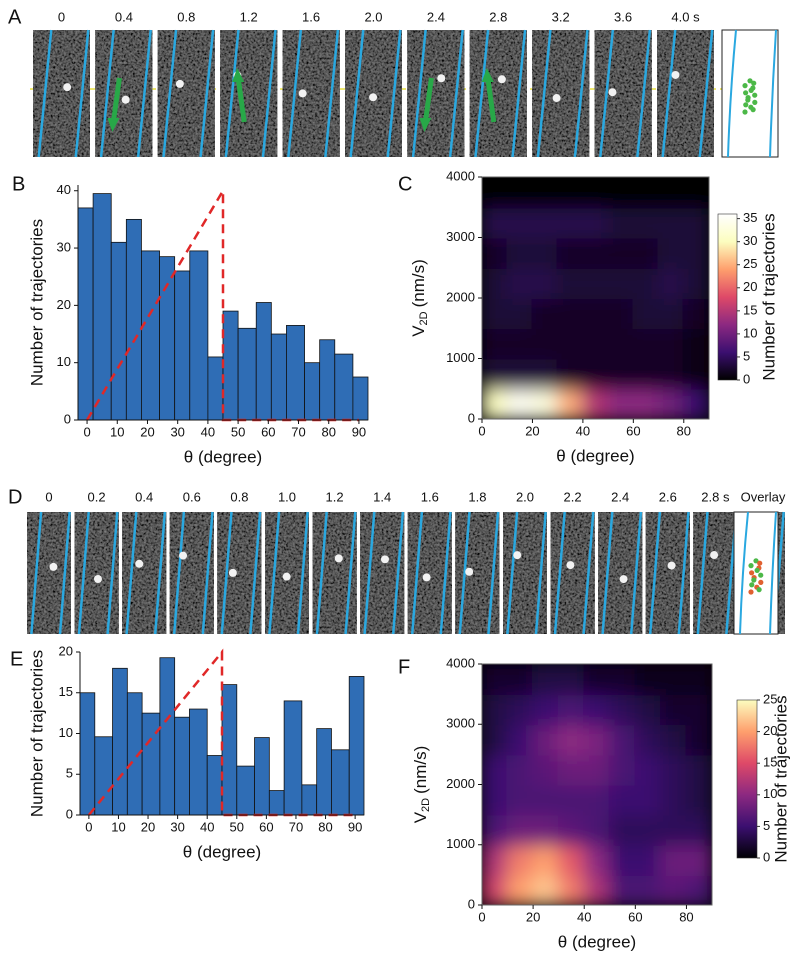  Describe the element at coordinates (668, 496) in the screenshot. I see `time-label: 2.6` at that location.